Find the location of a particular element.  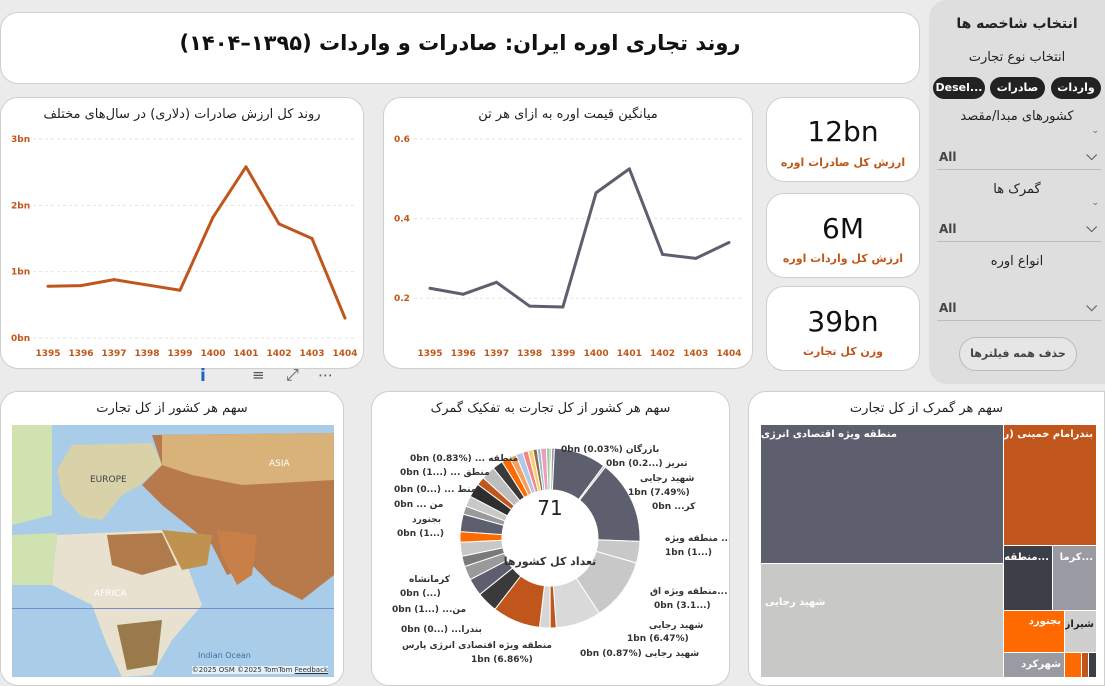

slicer-panel-title: انتخاب شاخصه ها is located at coordinates (1017, 24).